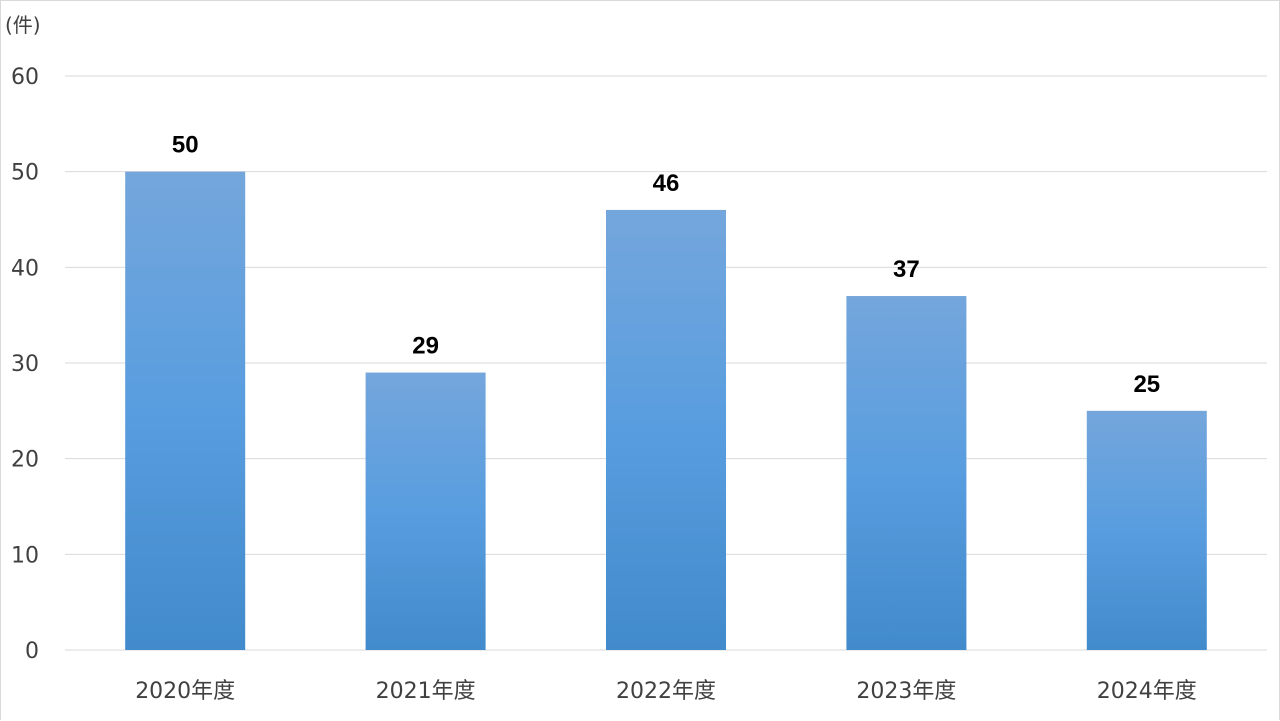 This screenshot has width=1280, height=721. What do you see at coordinates (425, 346) in the screenshot?
I see `data-label: 29` at bounding box center [425, 346].